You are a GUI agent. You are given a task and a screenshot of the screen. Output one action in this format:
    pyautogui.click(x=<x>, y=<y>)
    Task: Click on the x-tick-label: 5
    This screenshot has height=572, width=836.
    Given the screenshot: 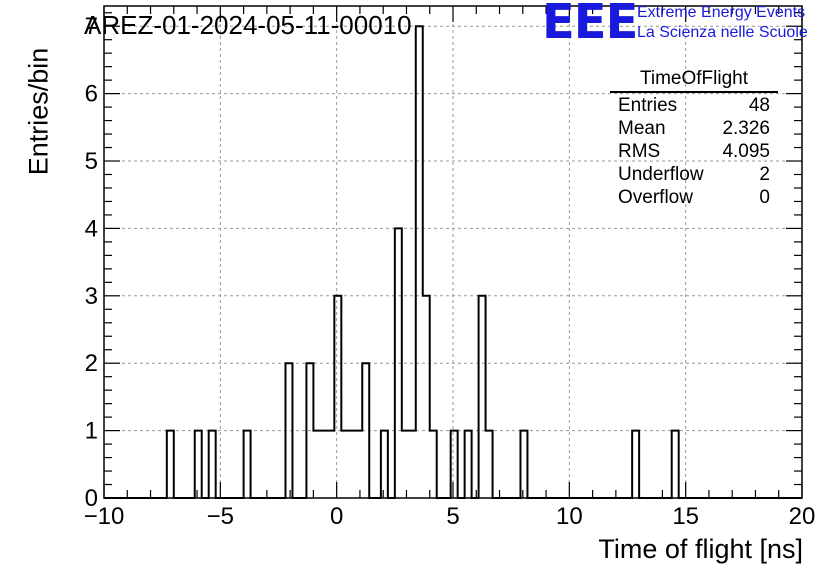 What is the action you would take?
    pyautogui.click(x=452, y=516)
    